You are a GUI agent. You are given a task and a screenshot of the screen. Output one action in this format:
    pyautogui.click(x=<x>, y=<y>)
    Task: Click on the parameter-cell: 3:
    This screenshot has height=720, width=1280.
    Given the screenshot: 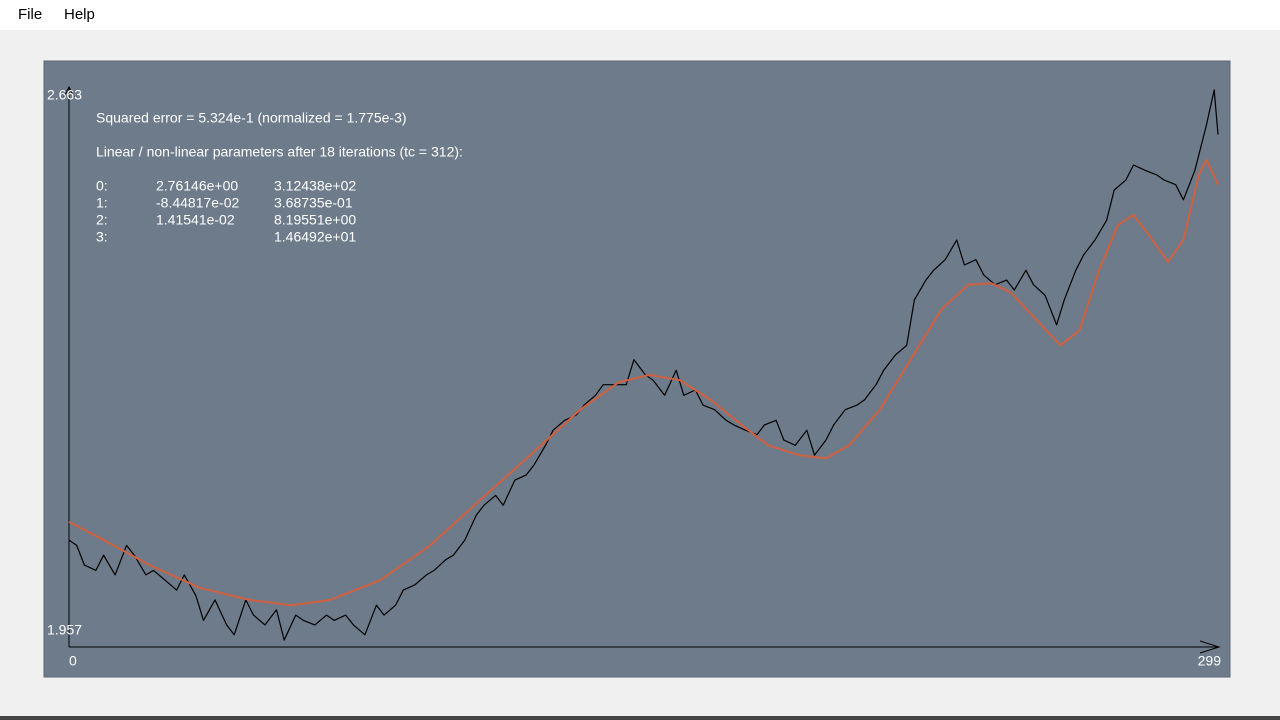 What is the action you would take?
    pyautogui.click(x=102, y=237)
    